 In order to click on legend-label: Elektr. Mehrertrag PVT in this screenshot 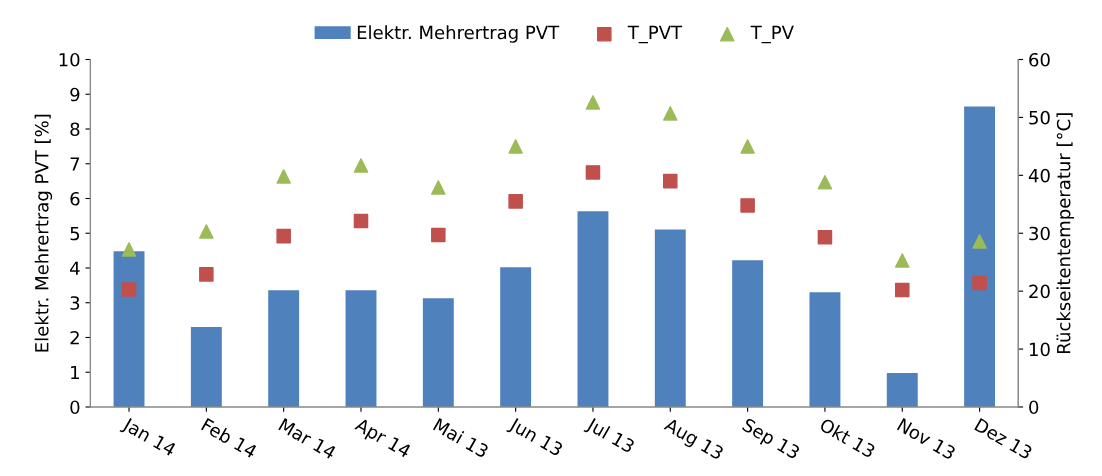, I will do `click(458, 34)`.